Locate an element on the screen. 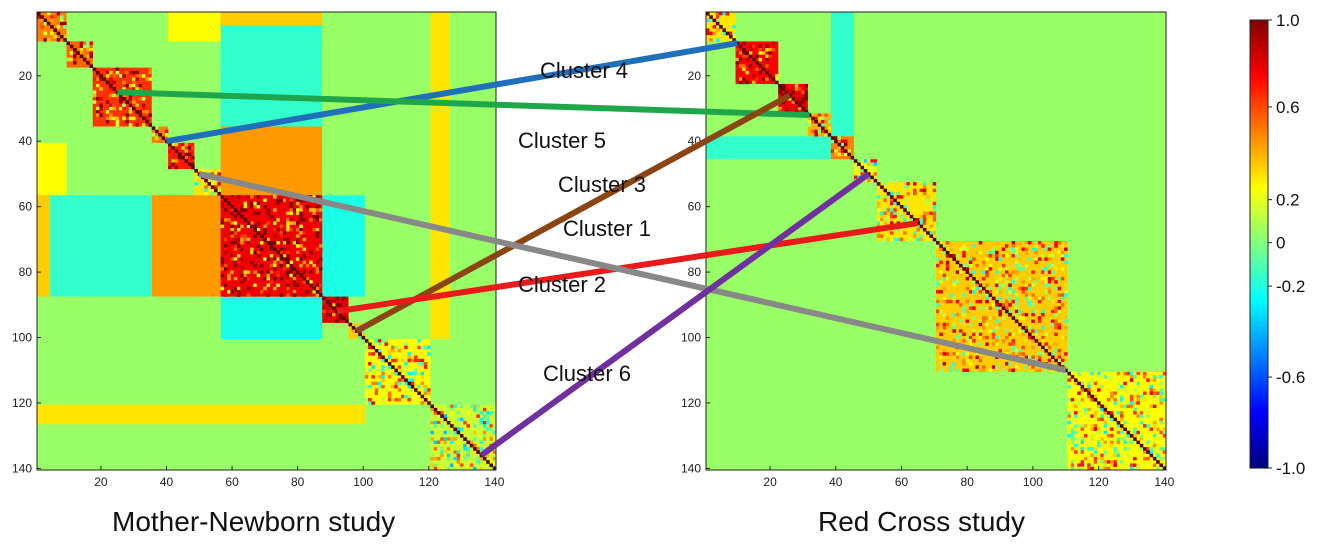  y-tick-label: 80 is located at coordinates (695, 272).